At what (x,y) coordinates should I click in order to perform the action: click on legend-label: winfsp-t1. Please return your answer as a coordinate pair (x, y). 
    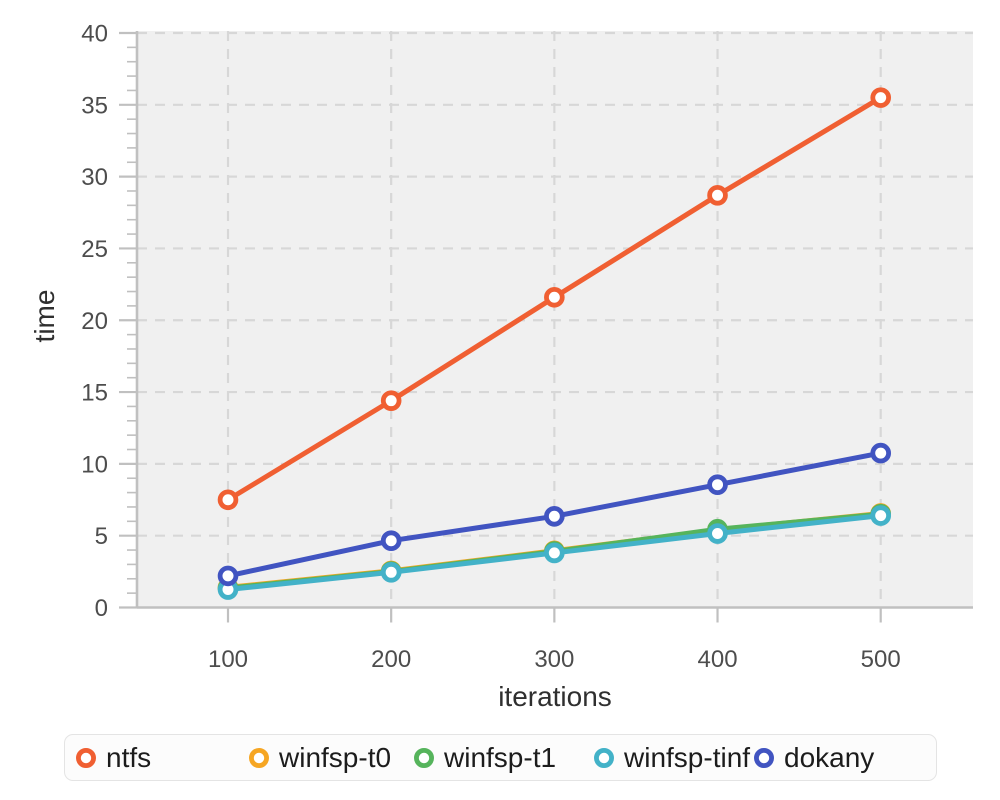
    Looking at the image, I should click on (500, 757).